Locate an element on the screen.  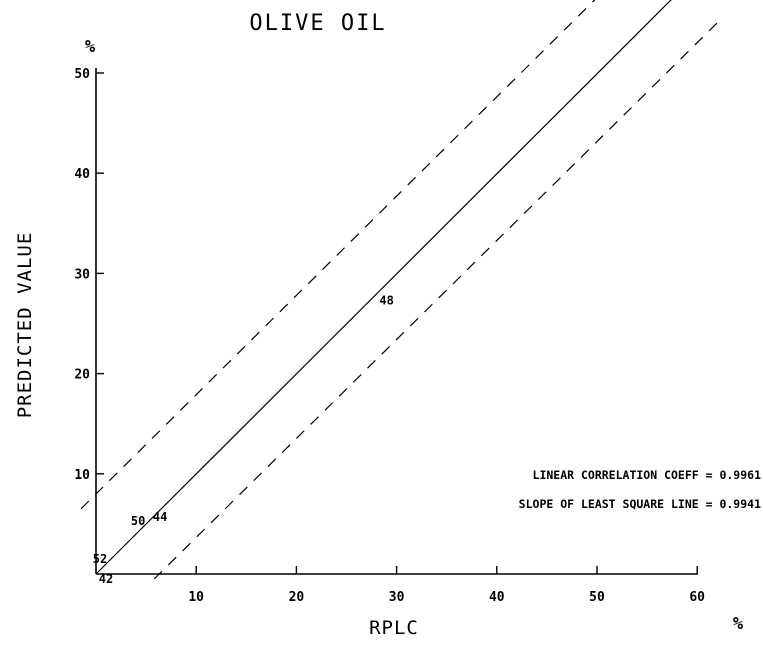
x-tick-label: 20 is located at coordinates (297, 597).